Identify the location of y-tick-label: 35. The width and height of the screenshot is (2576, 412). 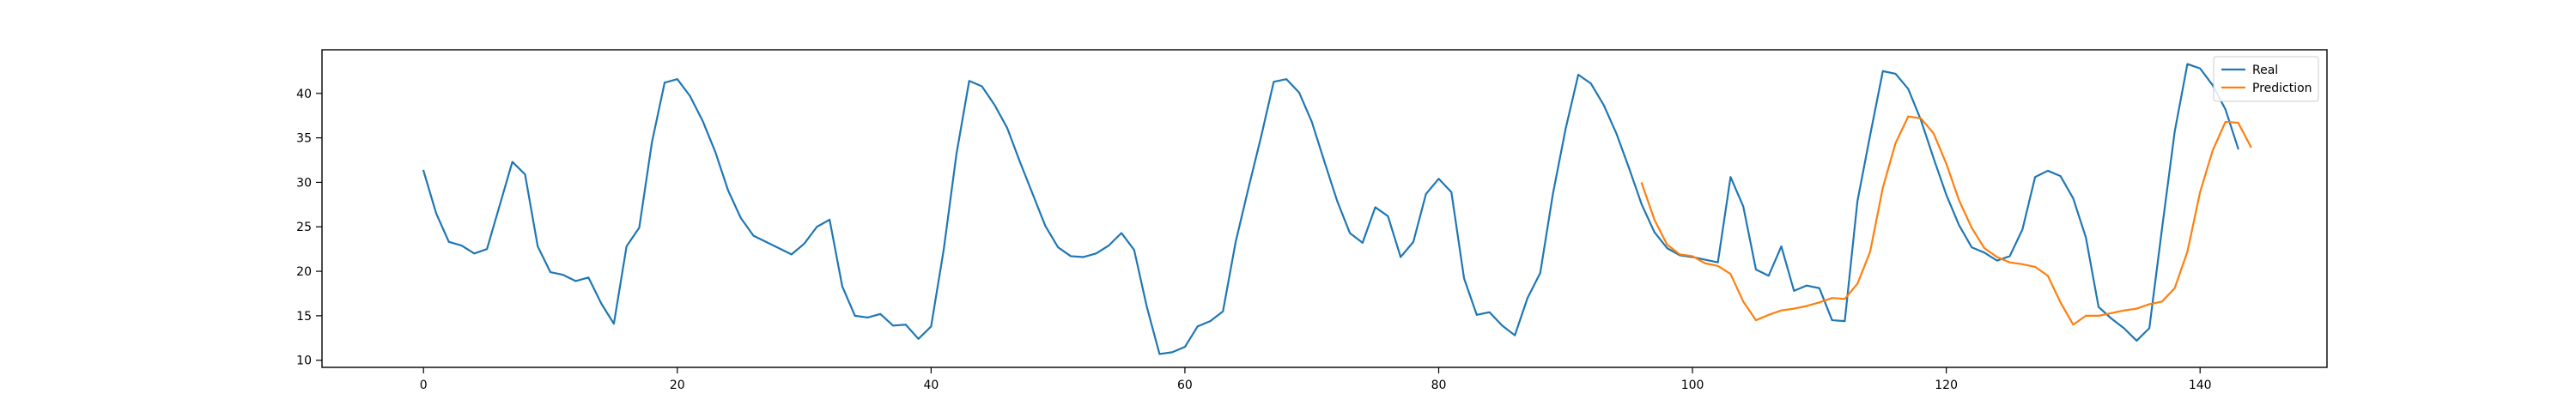
(304, 139).